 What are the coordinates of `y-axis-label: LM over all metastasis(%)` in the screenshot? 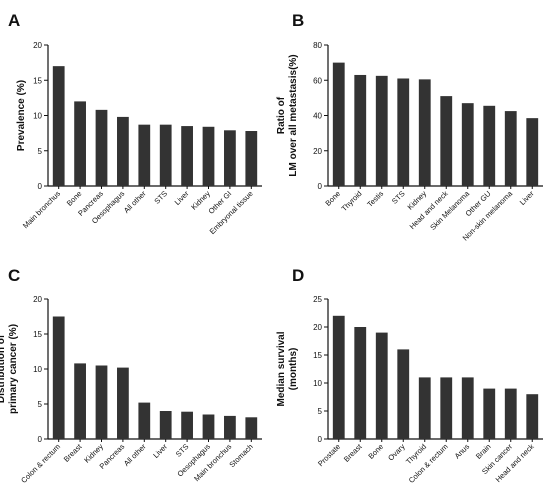 It's located at (293, 115).